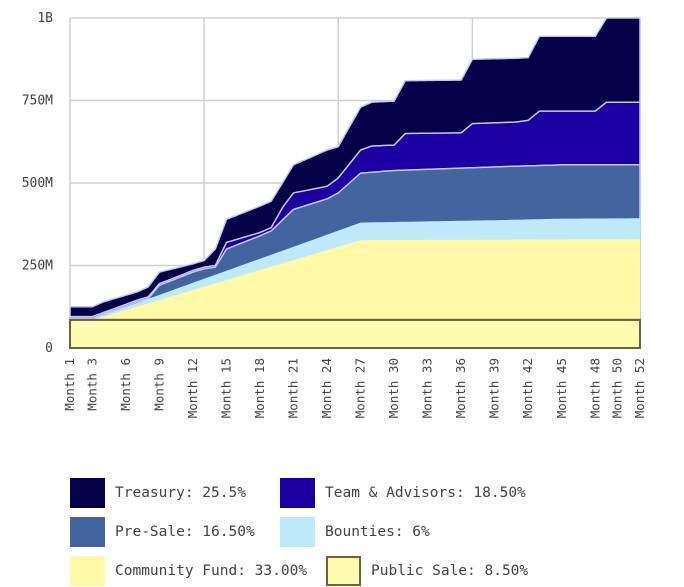  I want to click on x-tick-label: Month 50, so click(617, 388).